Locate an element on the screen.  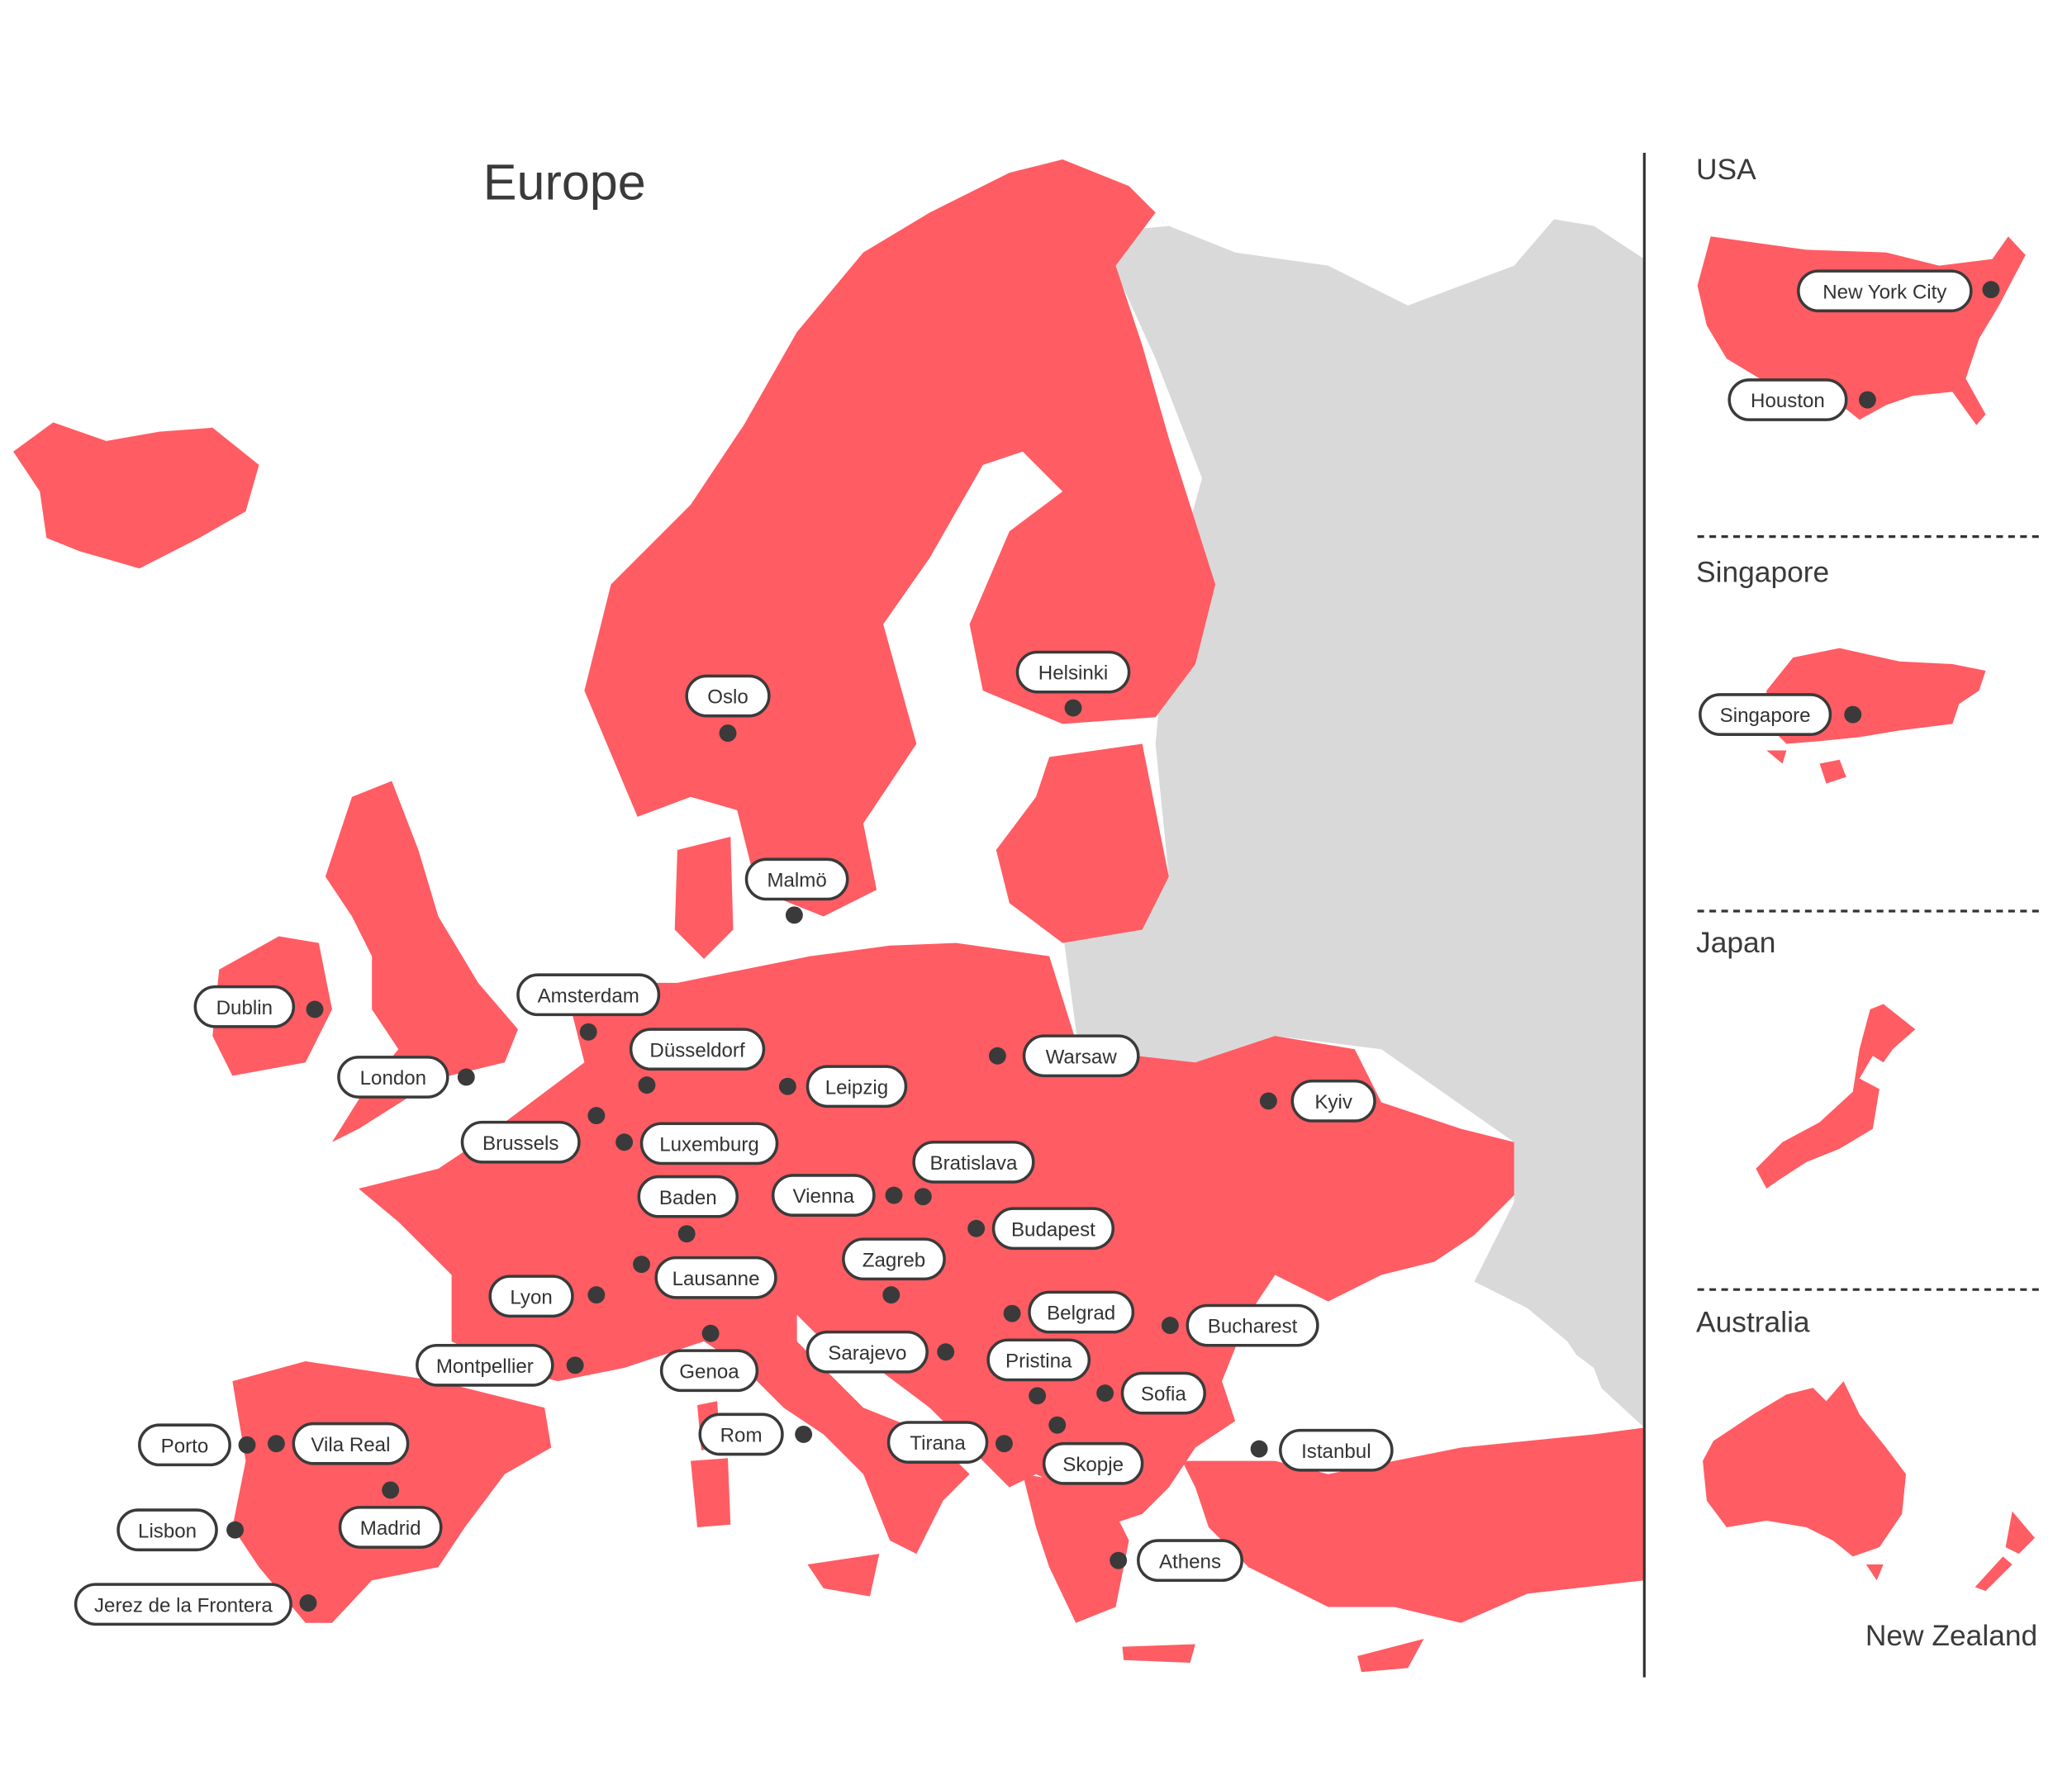
city-pin: Lyon is located at coordinates (547, 1296).